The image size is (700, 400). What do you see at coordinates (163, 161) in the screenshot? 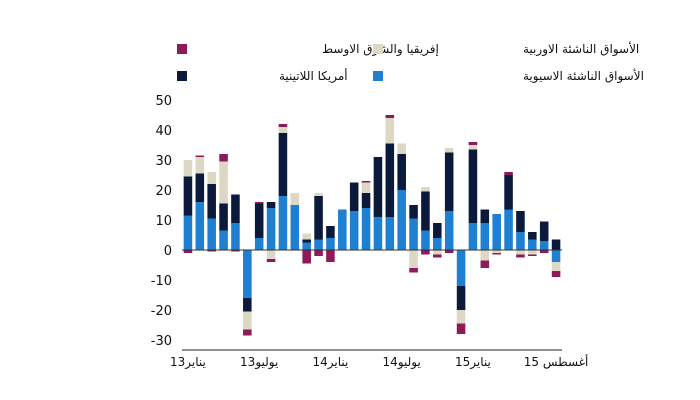
I see `y-tick-label: 30` at bounding box center [163, 161].